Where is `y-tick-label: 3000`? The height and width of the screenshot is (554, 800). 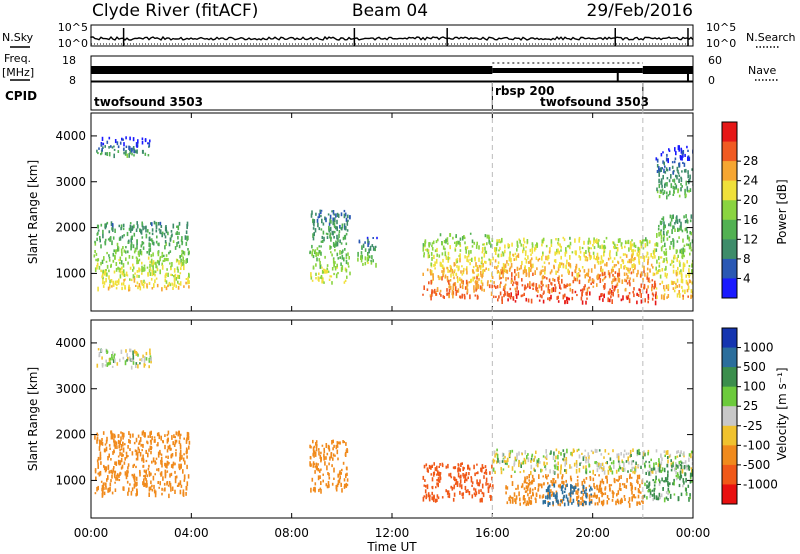
y-tick-label: 3000 is located at coordinates (70, 389).